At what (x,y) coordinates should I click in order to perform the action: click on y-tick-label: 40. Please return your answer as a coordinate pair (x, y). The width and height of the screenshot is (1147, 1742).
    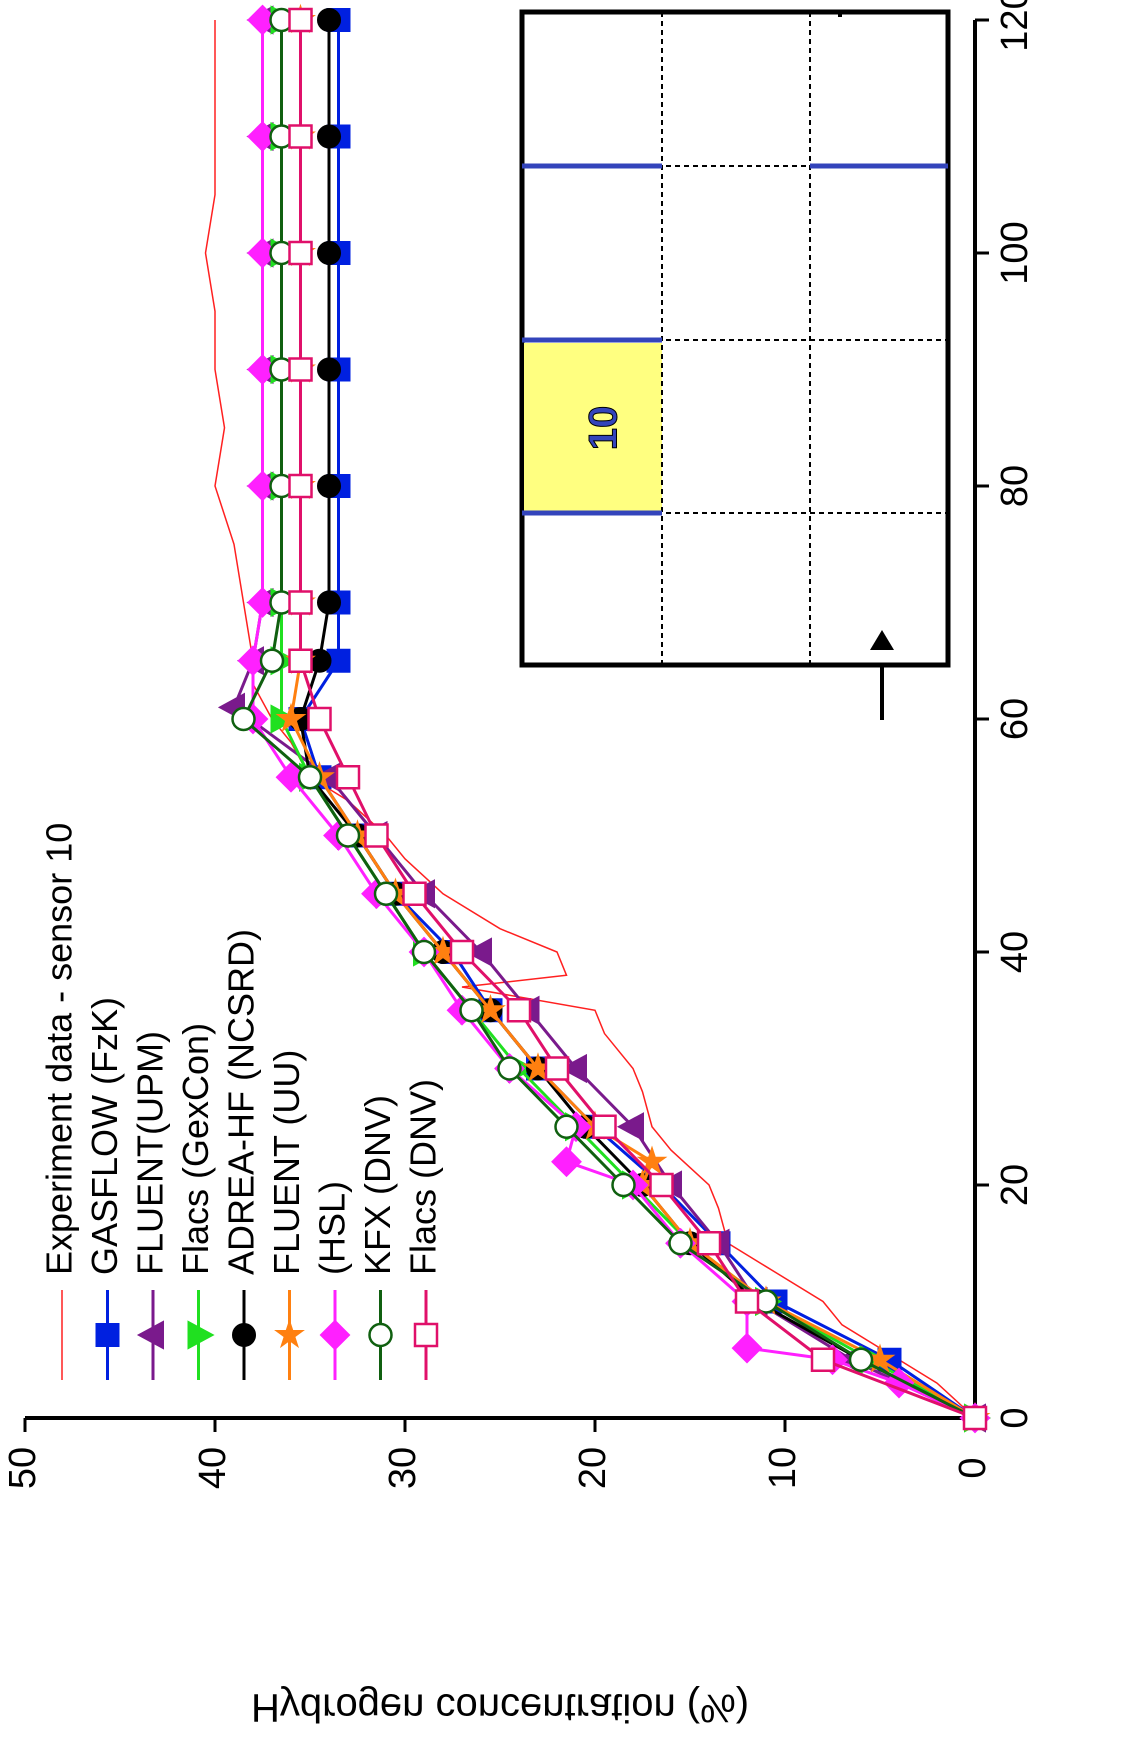
    Looking at the image, I should click on (213, 1468).